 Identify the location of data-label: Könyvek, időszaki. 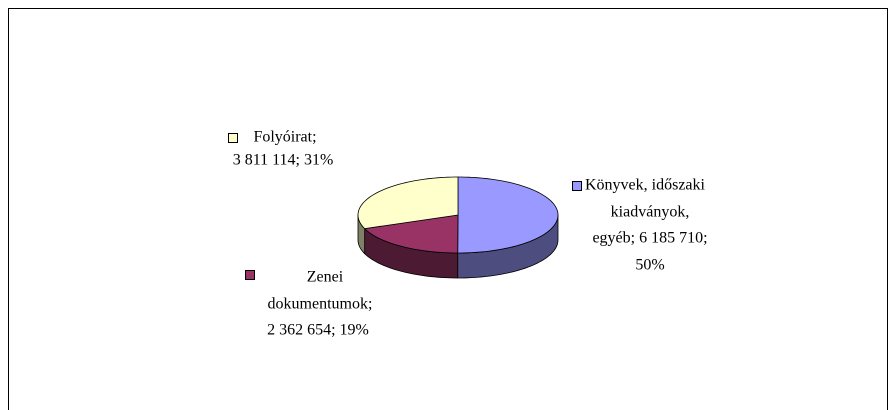
(645, 185).